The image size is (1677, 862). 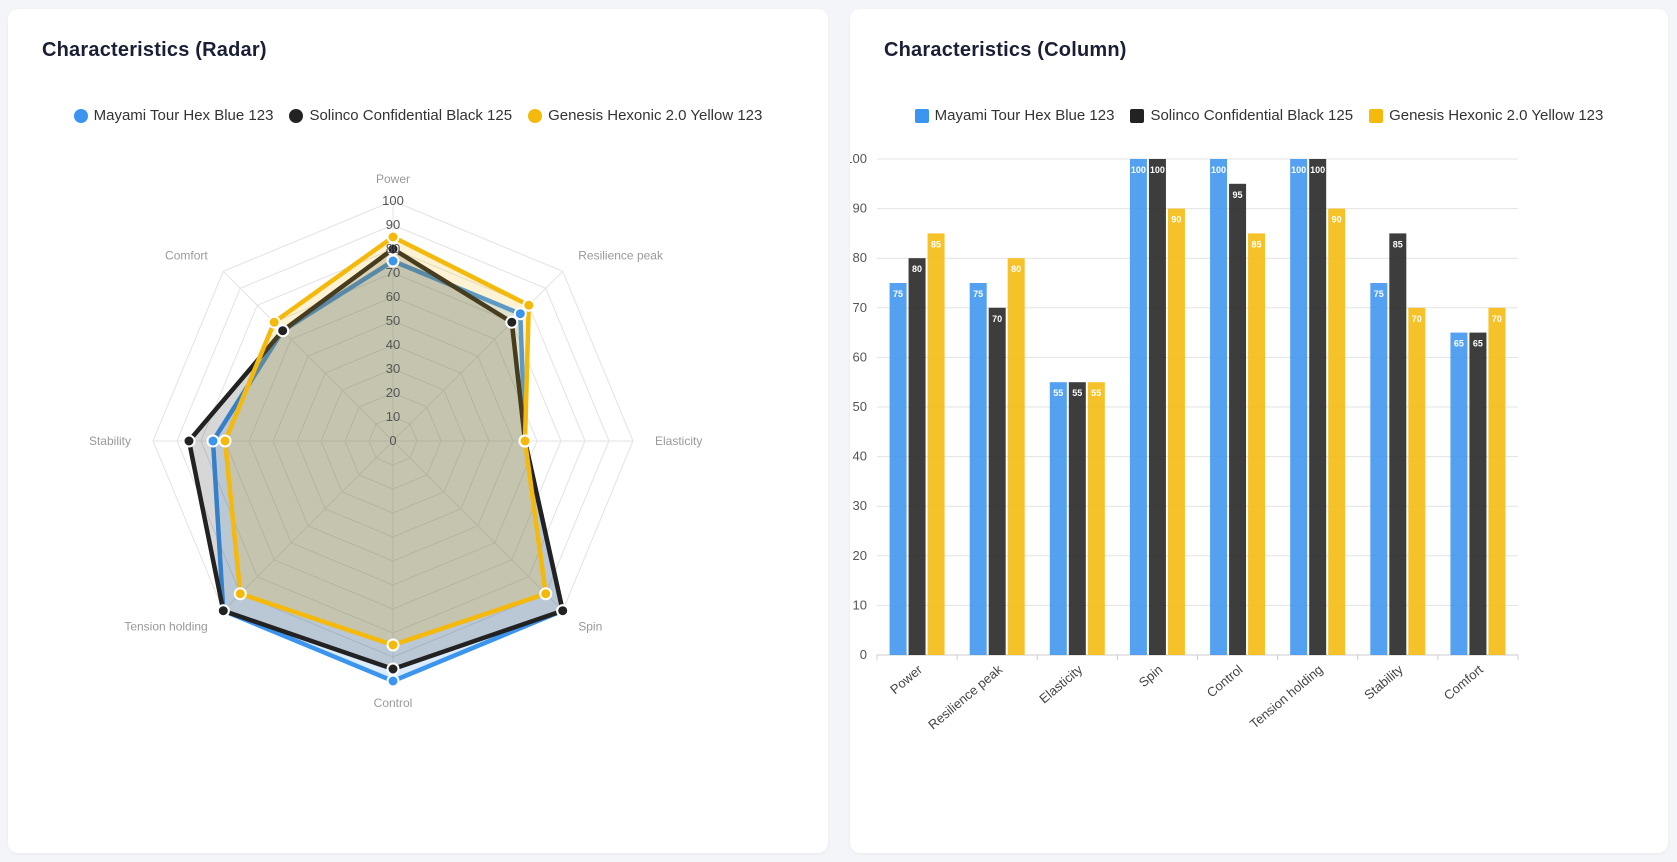 What do you see at coordinates (165, 626) in the screenshot?
I see `radar-axis-label: Tension holding` at bounding box center [165, 626].